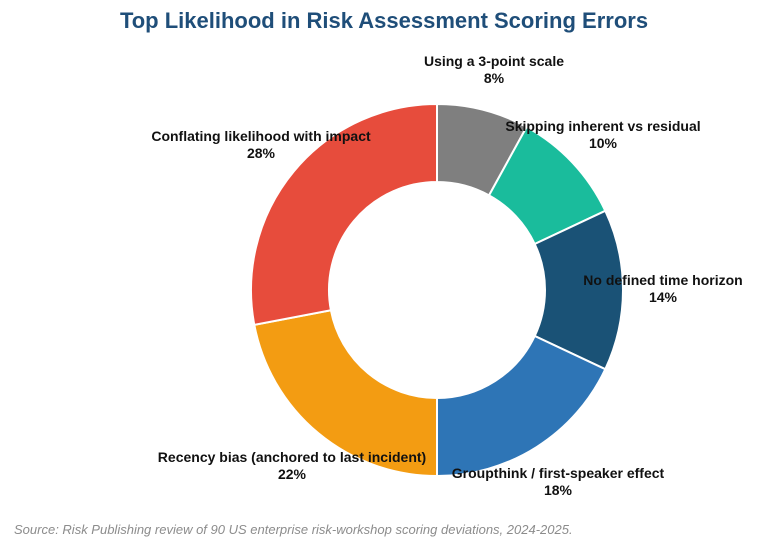 The image size is (768, 555). What do you see at coordinates (662, 280) in the screenshot?
I see `slice-category-label: No defined time horizon` at bounding box center [662, 280].